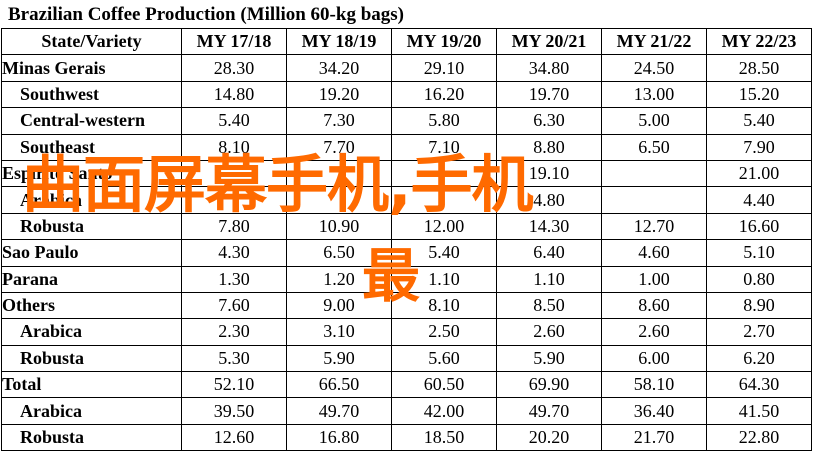 The width and height of the screenshot is (814, 451). Describe the element at coordinates (759, 226) in the screenshot. I see `cell-value: 16.60` at that location.